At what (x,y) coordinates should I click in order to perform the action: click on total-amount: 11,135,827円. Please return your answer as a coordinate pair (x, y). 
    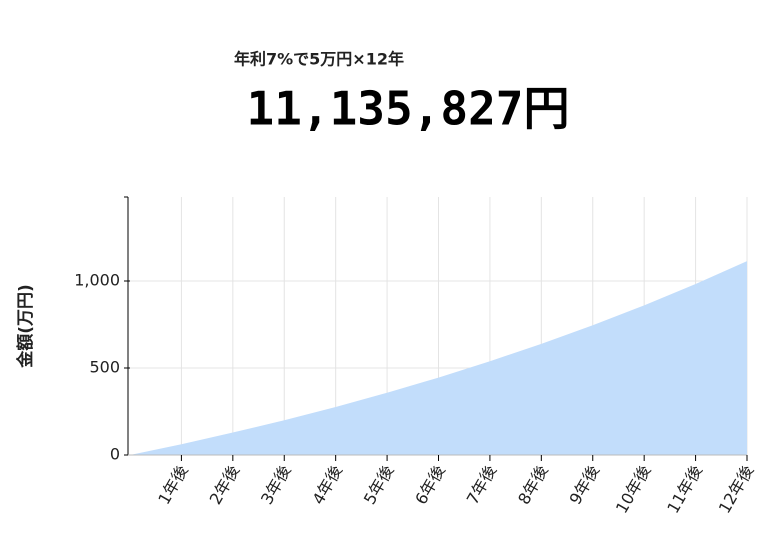
    Looking at the image, I should click on (408, 109).